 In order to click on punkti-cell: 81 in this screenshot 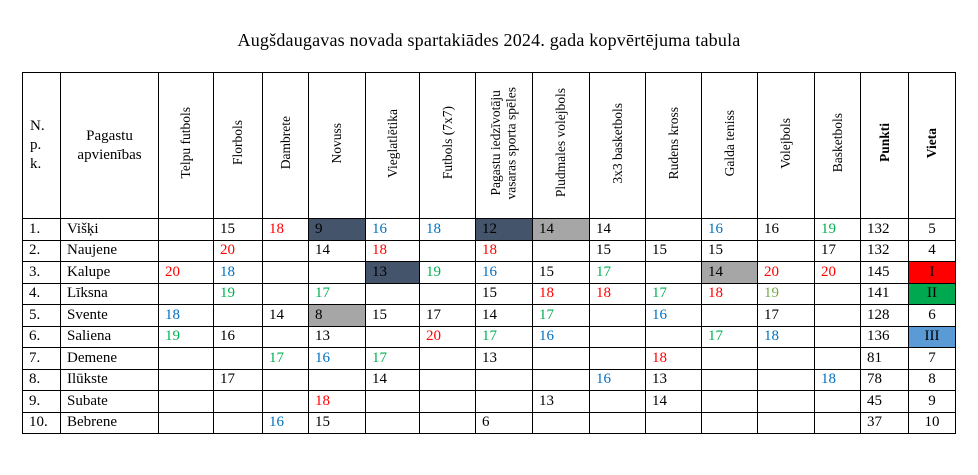, I will do `click(884, 358)`.